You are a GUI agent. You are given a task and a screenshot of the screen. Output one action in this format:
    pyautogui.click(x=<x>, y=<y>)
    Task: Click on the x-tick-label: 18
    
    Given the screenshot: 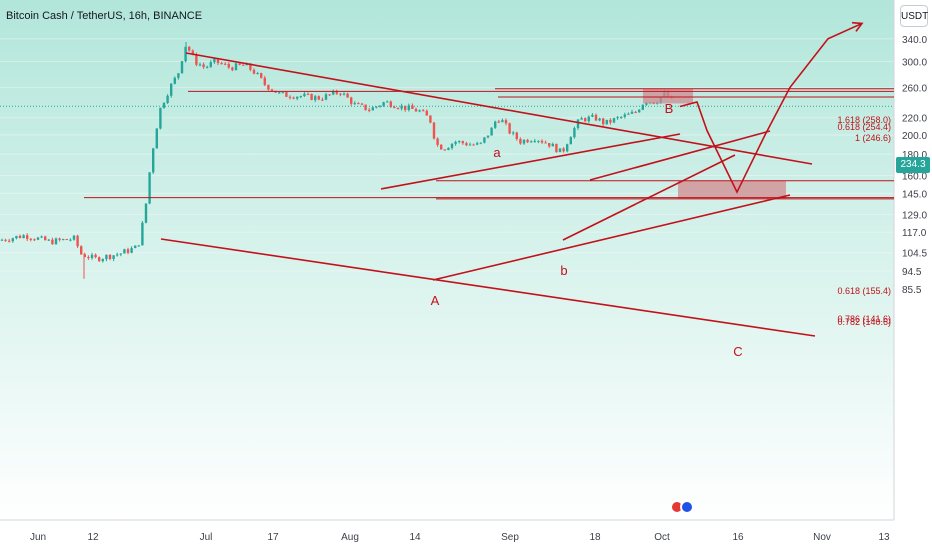 What is the action you would take?
    pyautogui.click(x=595, y=537)
    